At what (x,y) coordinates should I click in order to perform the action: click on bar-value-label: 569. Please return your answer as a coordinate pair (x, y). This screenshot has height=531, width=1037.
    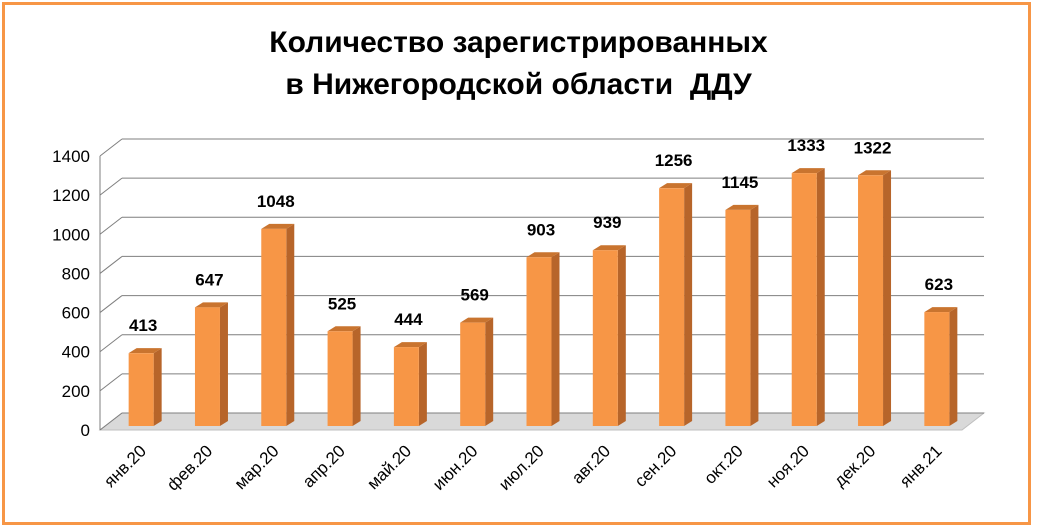
    Looking at the image, I should click on (475, 295).